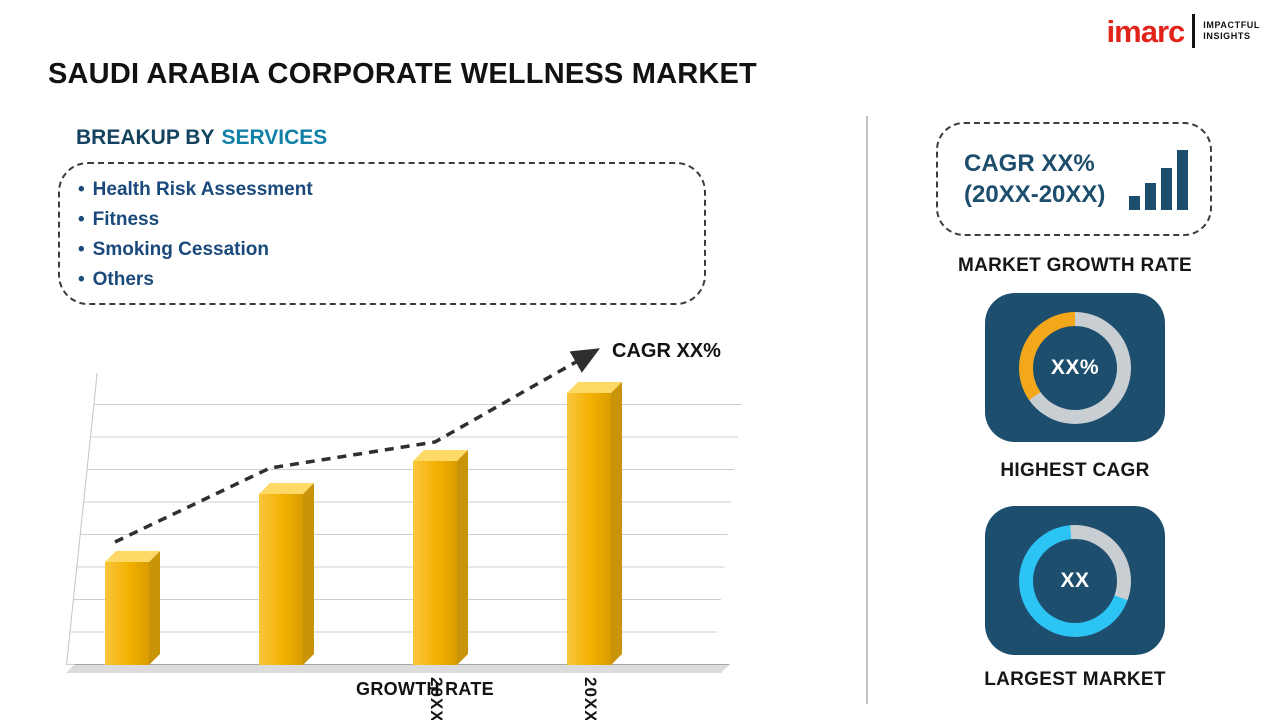  I want to click on service-item: • Health Risk Assessment, so click(195, 189).